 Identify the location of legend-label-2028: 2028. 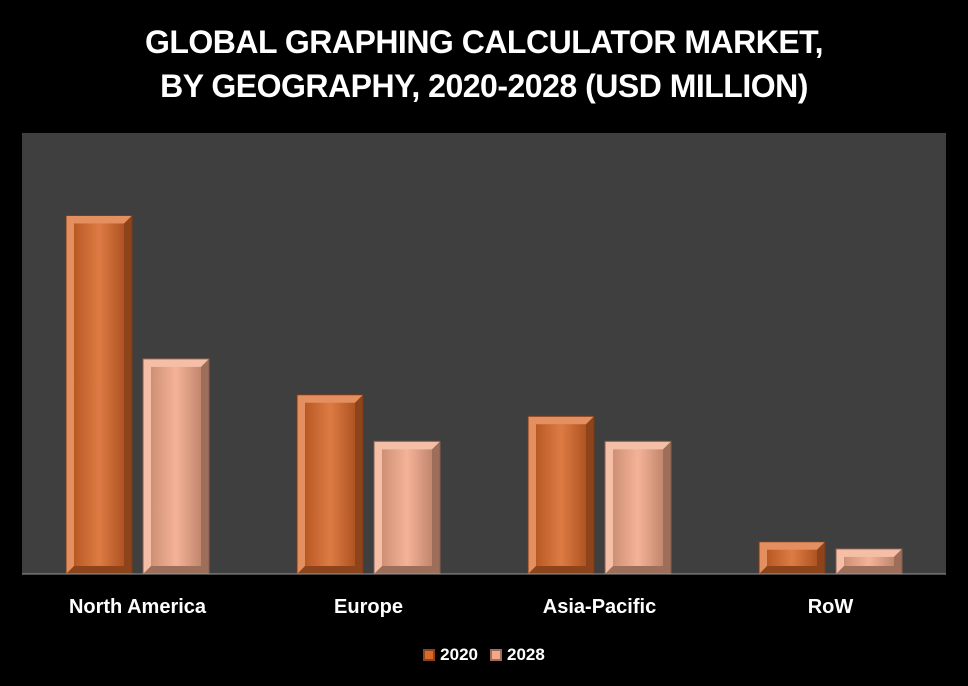
(526, 654).